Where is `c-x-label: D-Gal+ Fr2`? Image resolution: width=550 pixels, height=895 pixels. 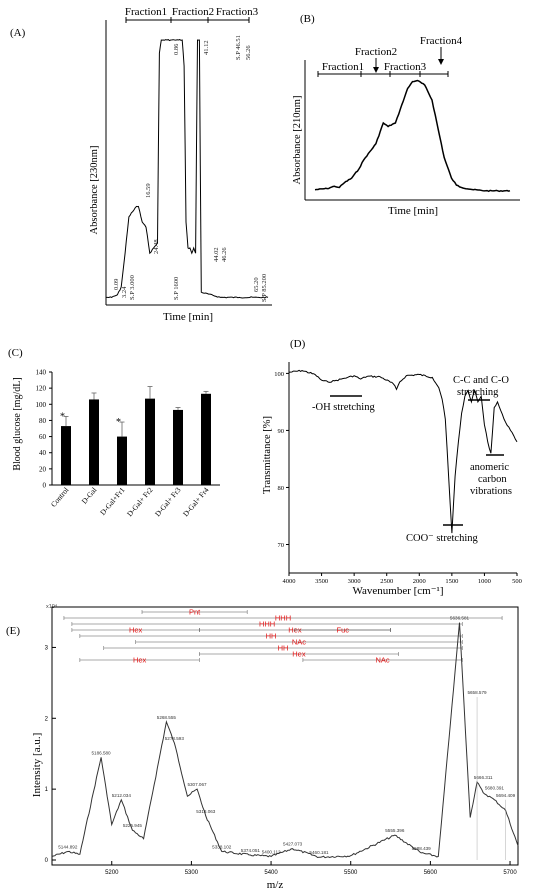 c-x-label: D-Gal+ Fr2 is located at coordinates (140, 501).